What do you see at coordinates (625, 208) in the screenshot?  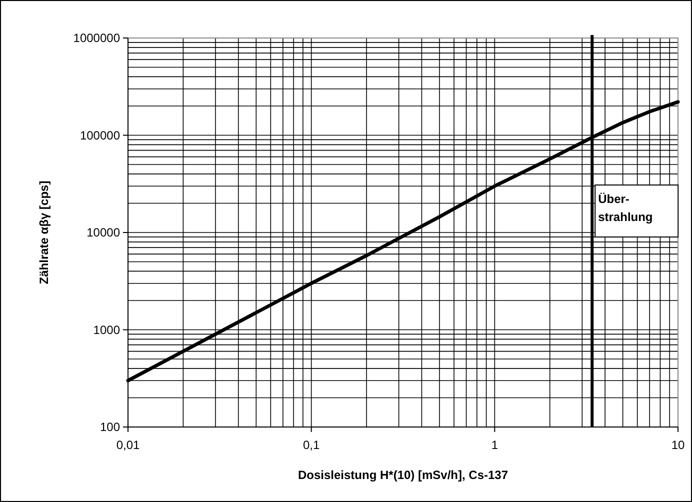 I see `ref-line-label: Über- strahlung` at bounding box center [625, 208].